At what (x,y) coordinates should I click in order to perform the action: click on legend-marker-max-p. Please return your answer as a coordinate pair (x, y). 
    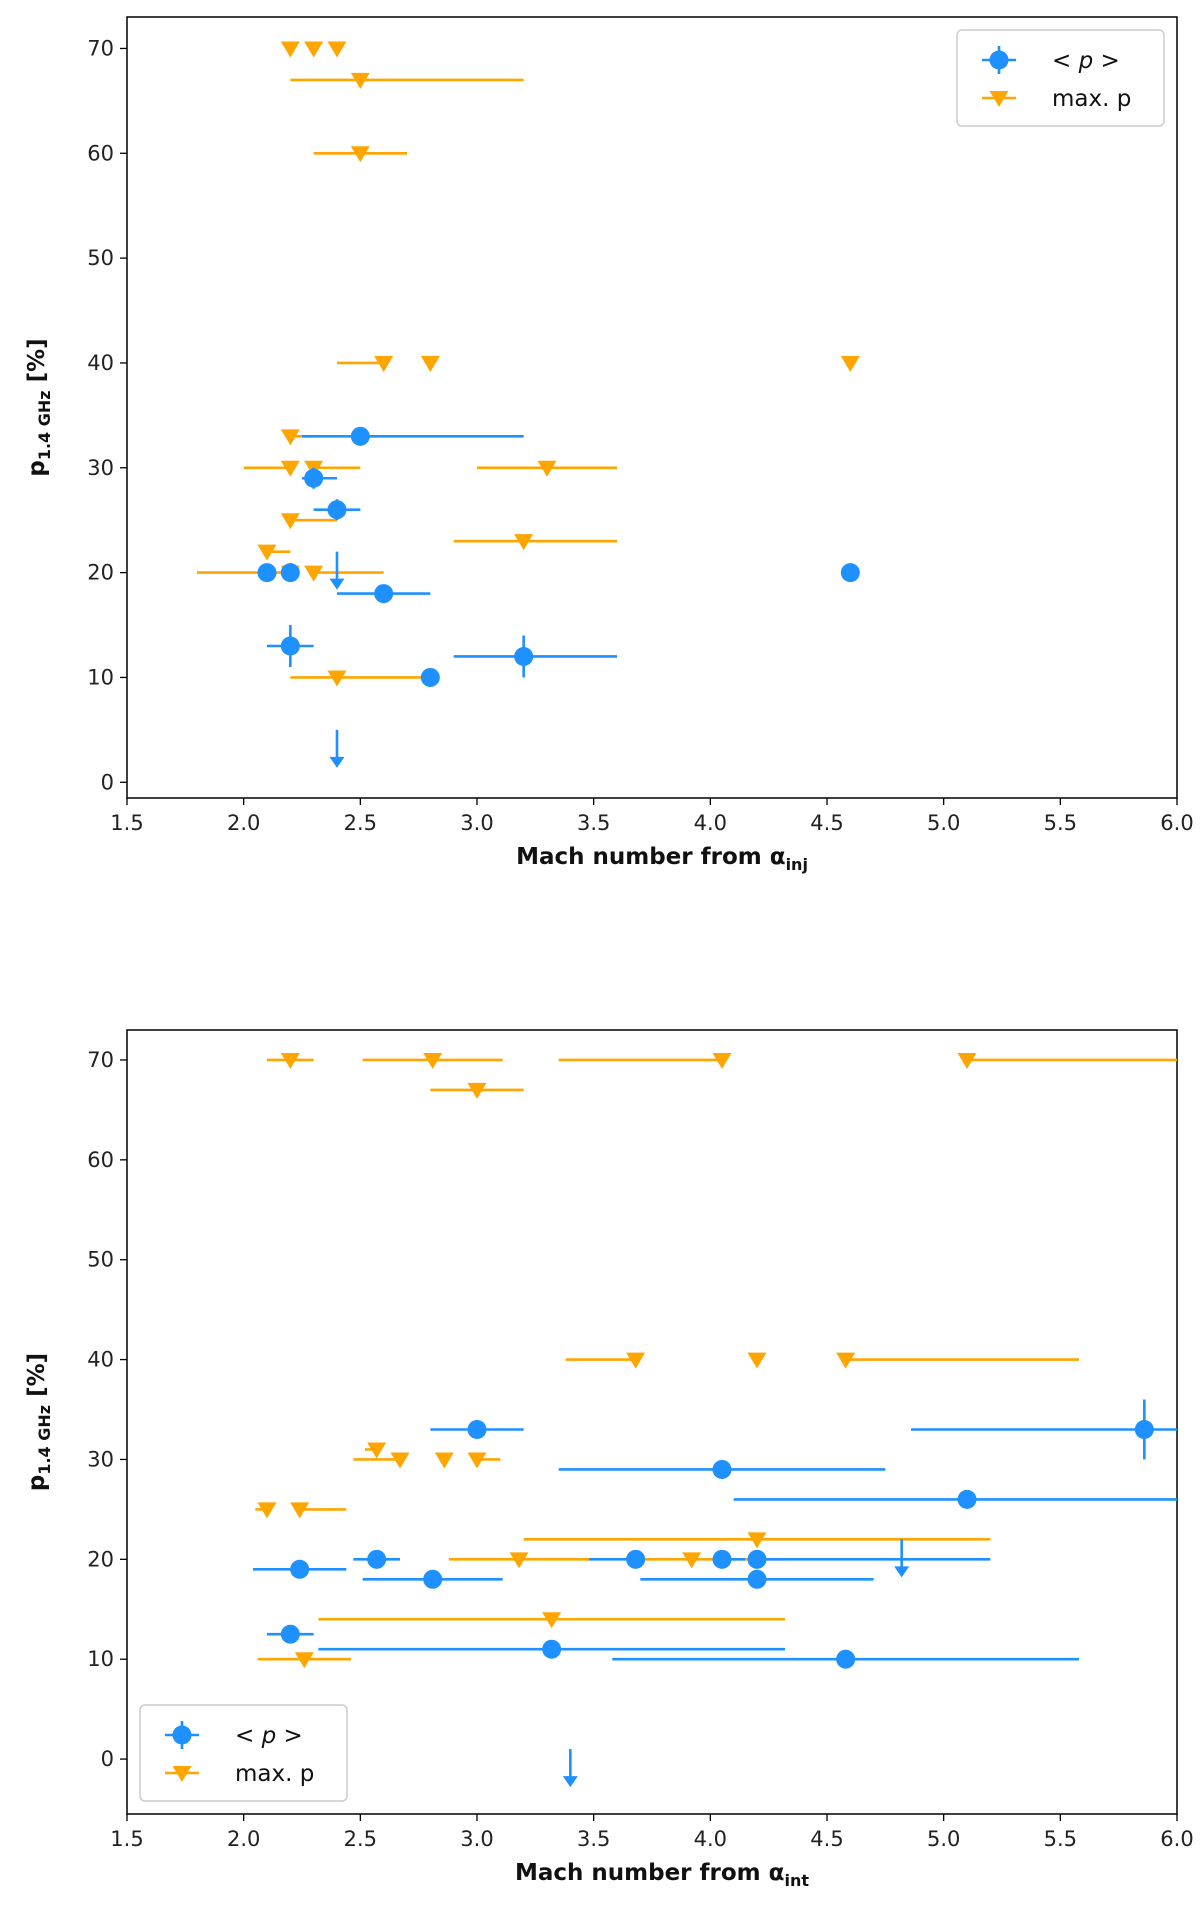
    Looking at the image, I should click on (182, 1774).